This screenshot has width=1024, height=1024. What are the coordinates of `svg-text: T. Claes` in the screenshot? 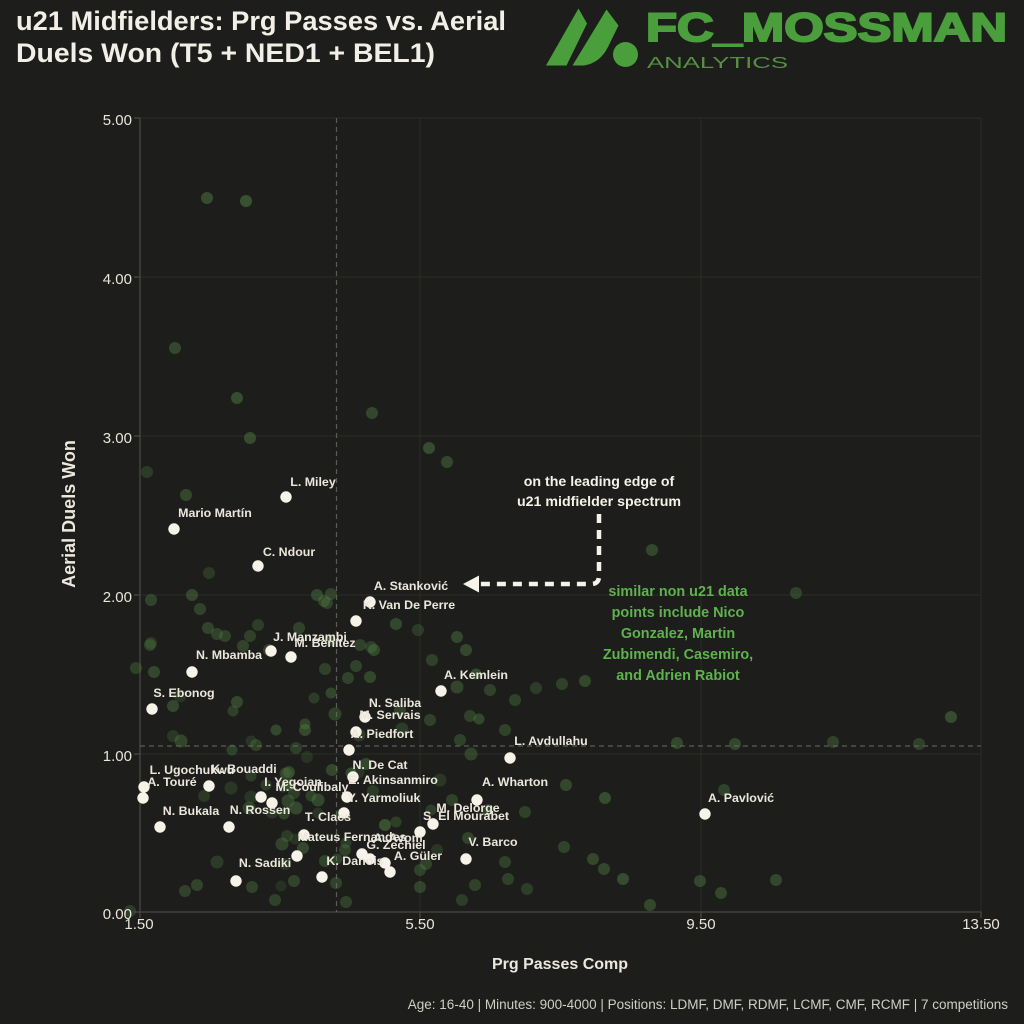 It's located at (328, 817).